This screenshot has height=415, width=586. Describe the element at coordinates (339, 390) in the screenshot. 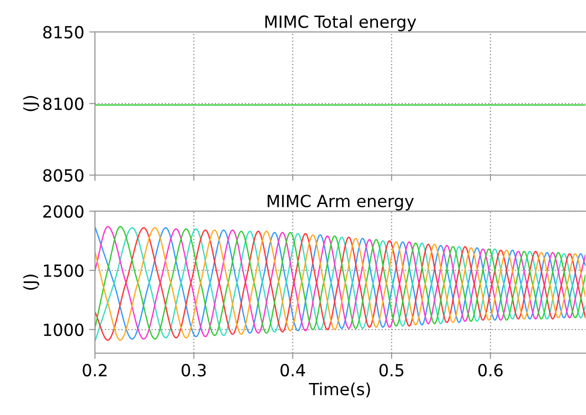

I see `x-axis-title: Time(s)` at that location.